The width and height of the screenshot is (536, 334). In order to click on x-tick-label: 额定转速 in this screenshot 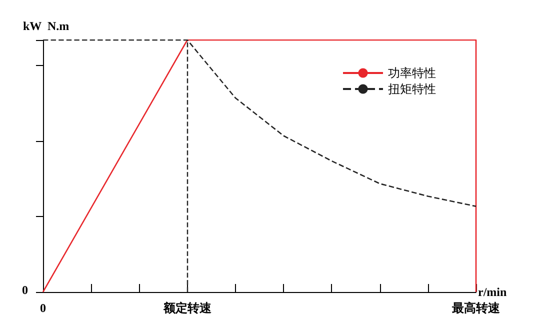, I will do `click(187, 308)`.